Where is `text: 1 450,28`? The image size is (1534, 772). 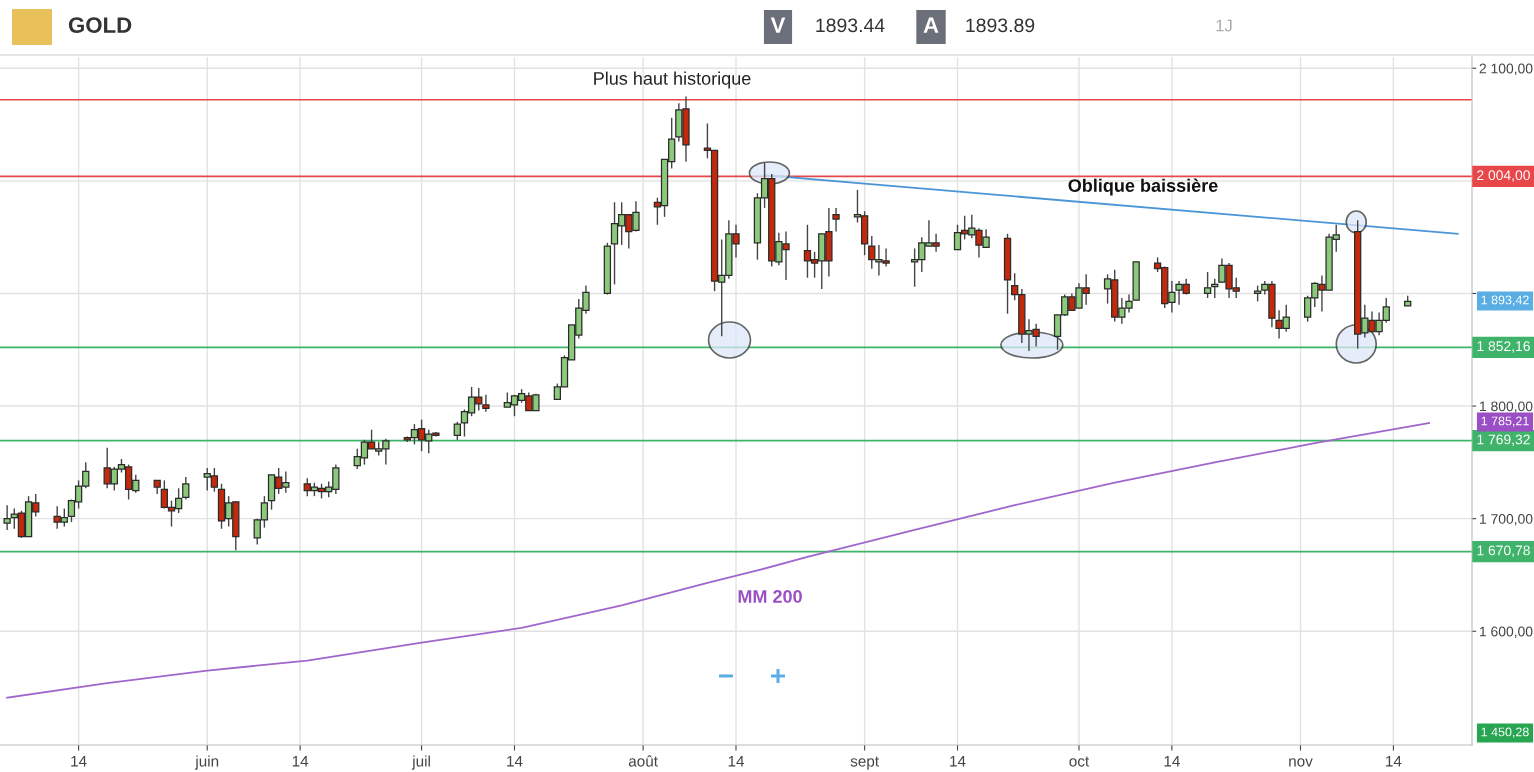
text: 1 450,28 is located at coordinates (1505, 732).